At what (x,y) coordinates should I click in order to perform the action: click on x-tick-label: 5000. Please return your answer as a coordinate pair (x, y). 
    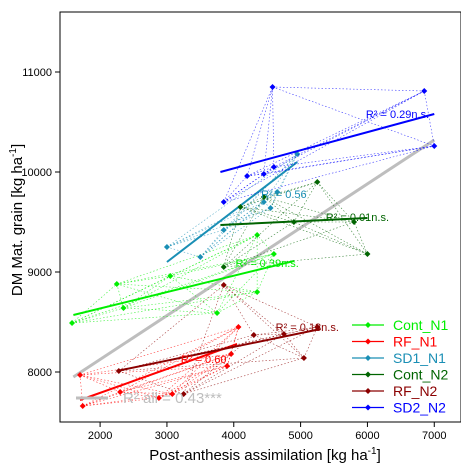
    Looking at the image, I should click on (300, 436).